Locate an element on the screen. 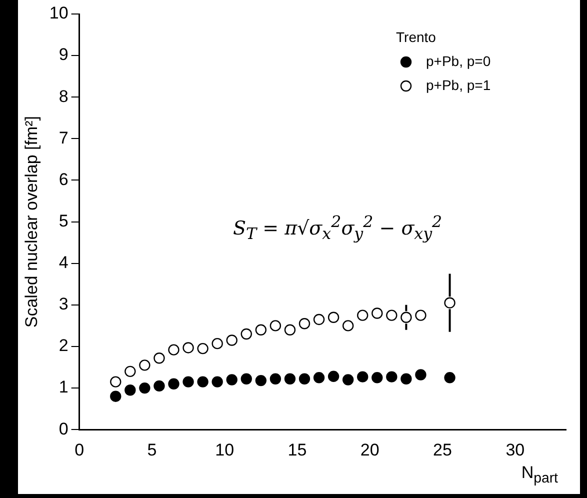 Image resolution: width=587 pixels, height=498 pixels. y-tick-label: 1 is located at coordinates (63, 387).